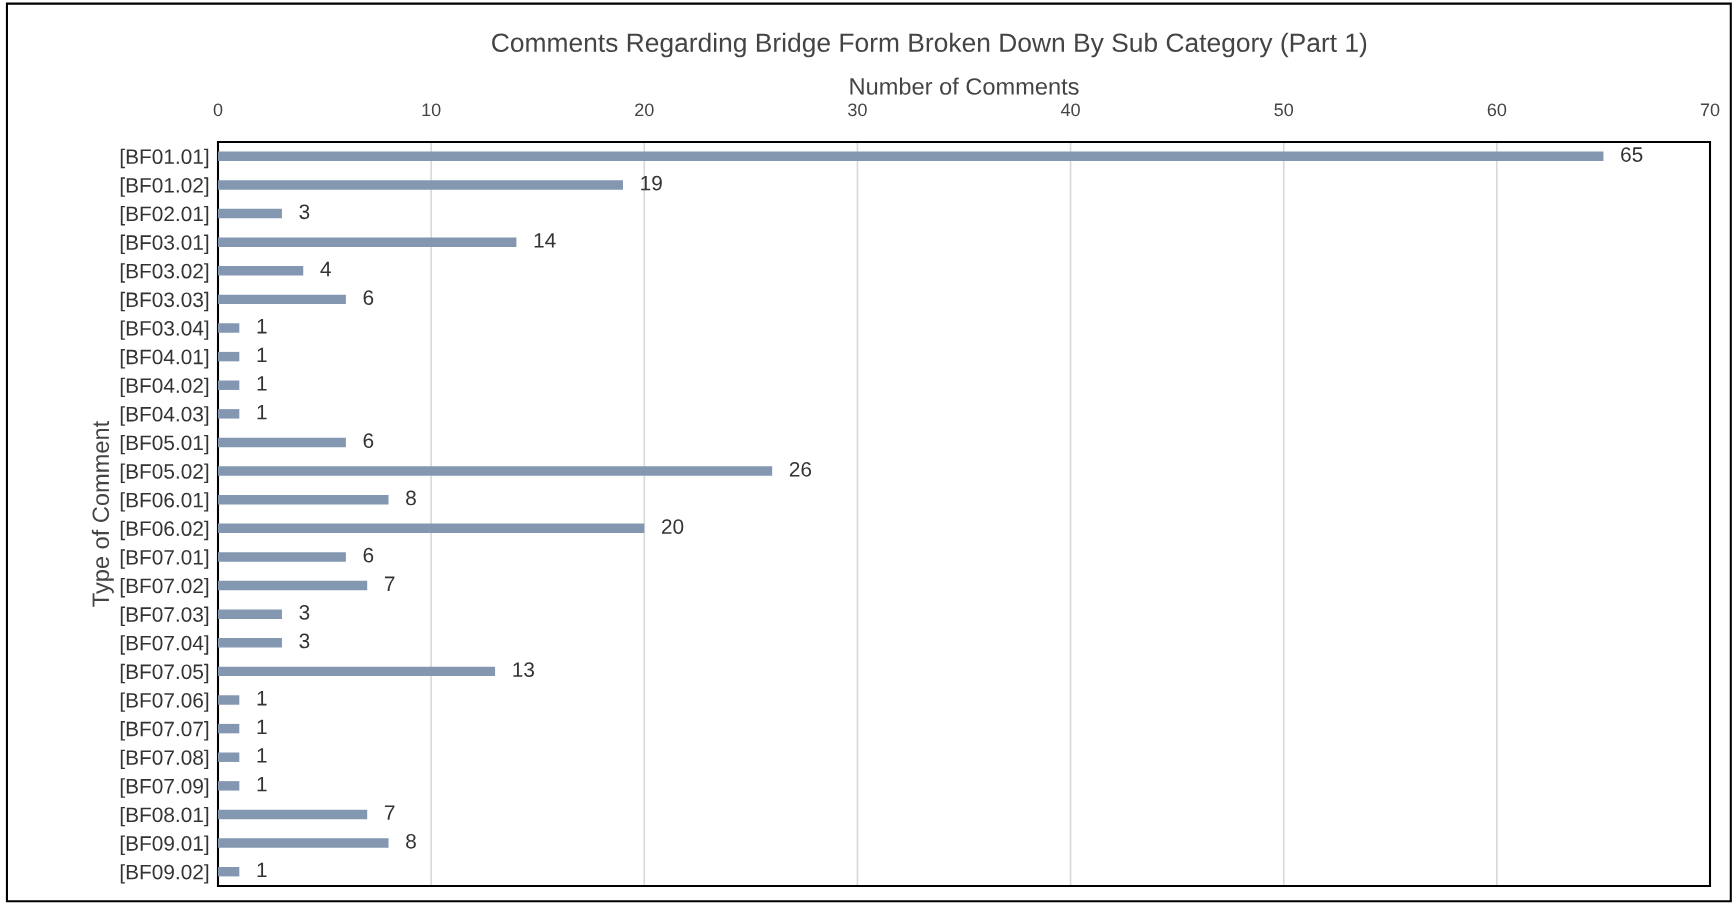  What do you see at coordinates (164, 444) in the screenshot?
I see `y-tick-label: [BF05.01]` at bounding box center [164, 444].